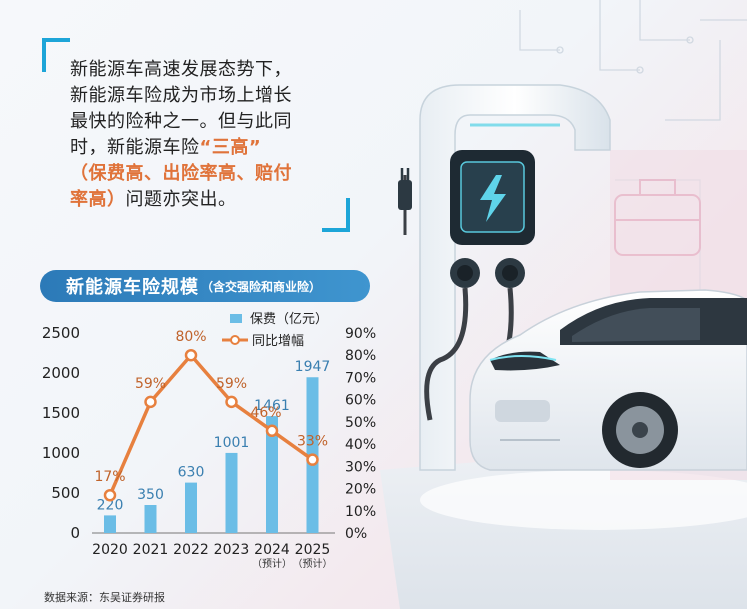 The image size is (747, 609). Describe the element at coordinates (191, 473) in the screenshot. I see `bar-value-label: 630` at that location.